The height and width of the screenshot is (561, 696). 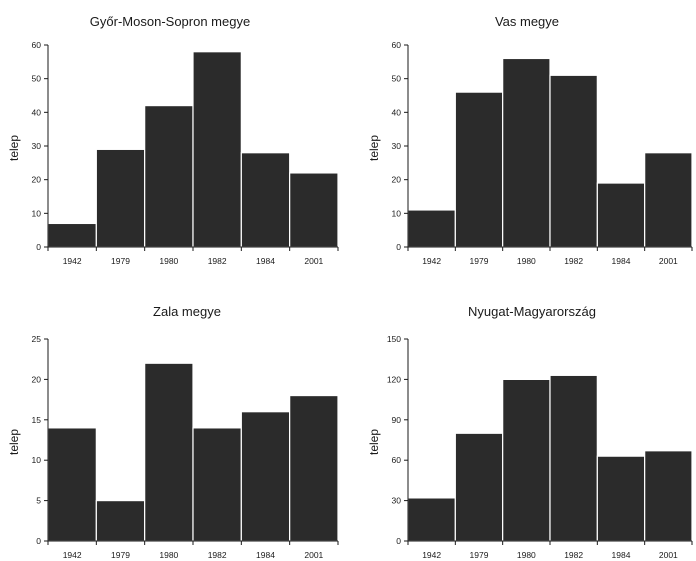 What do you see at coordinates (532, 311) in the screenshot?
I see `chart-title: Nyugat-Magyarország` at bounding box center [532, 311].